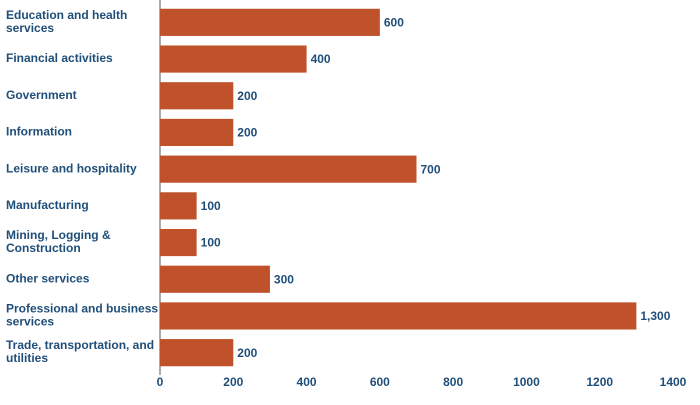 The image size is (700, 405). What do you see at coordinates (284, 279) in the screenshot?
I see `value-label: 300` at bounding box center [284, 279].